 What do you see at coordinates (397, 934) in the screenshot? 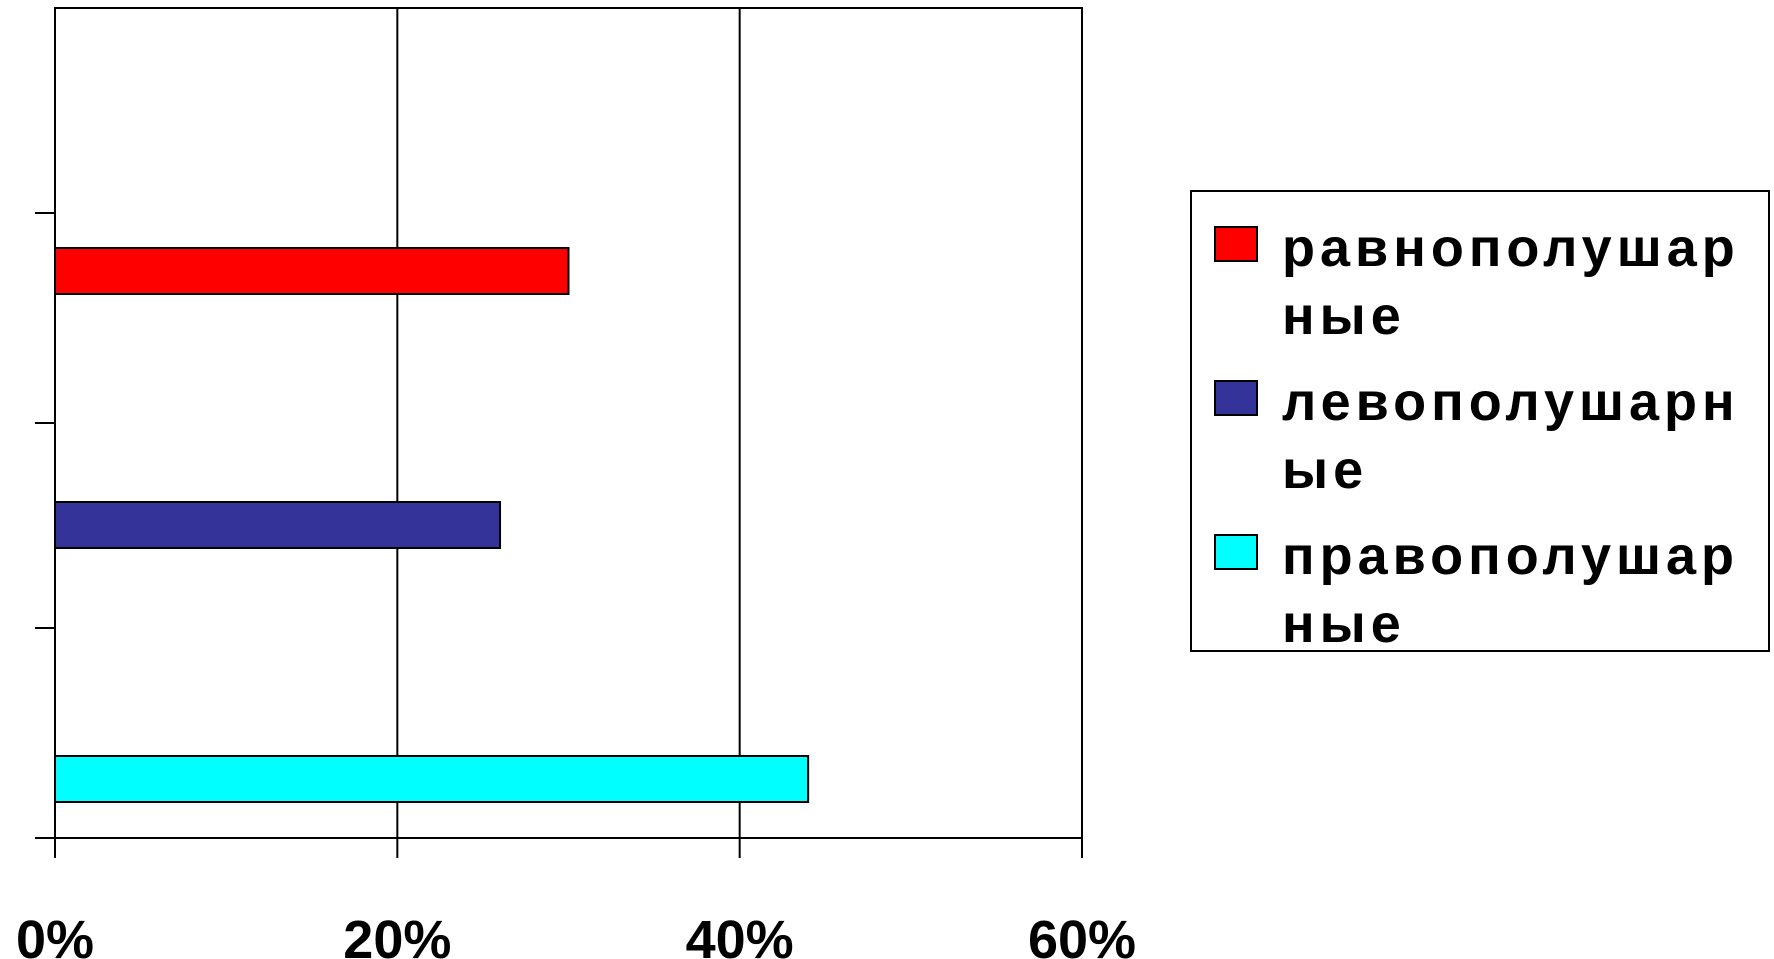
I see `x-tick-label-1: 20%` at bounding box center [397, 934].